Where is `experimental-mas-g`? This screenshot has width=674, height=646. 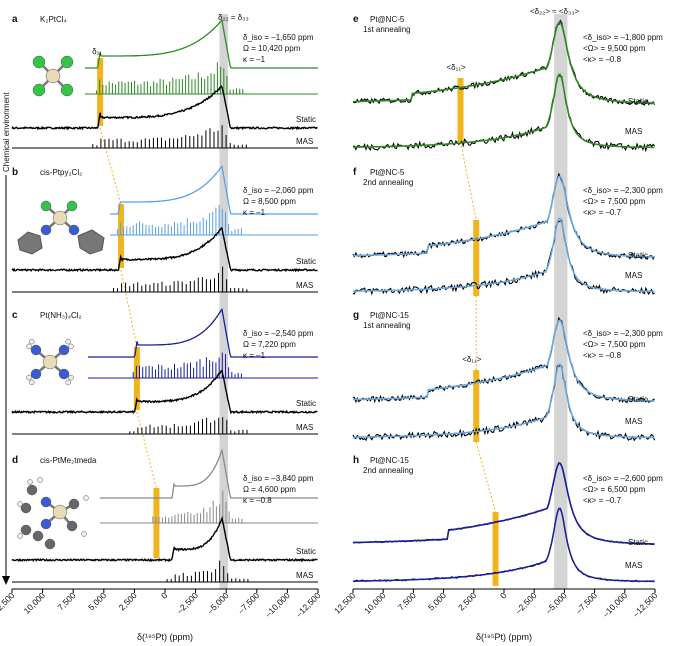 experimental-mas-g is located at coordinates (504, 402).